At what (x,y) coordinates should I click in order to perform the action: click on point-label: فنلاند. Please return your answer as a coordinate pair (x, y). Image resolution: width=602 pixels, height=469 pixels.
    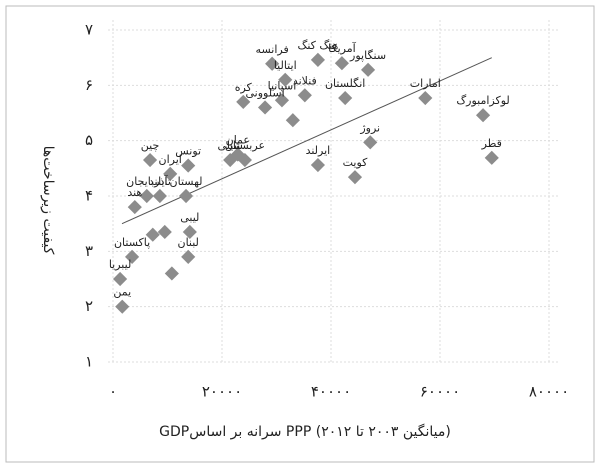
    Looking at the image, I should click on (305, 80).